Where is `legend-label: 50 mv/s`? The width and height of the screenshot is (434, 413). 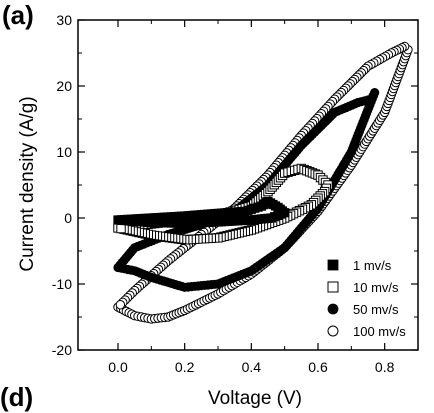 legend-label: 50 mv/s is located at coordinates (376, 309).